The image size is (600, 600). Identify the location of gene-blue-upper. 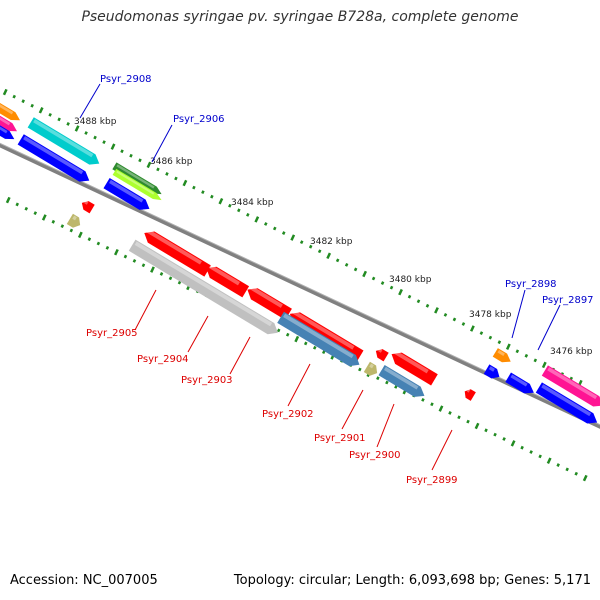
(53, 158).